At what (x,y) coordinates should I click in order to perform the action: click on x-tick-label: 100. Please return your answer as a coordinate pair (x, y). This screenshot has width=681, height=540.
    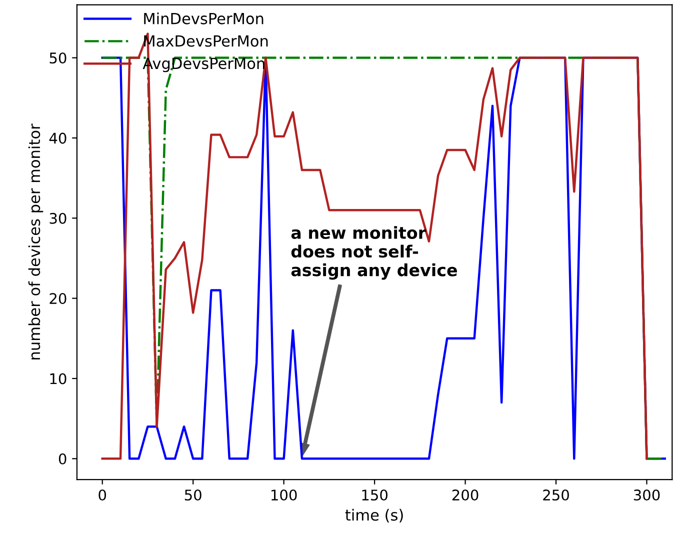
    Looking at the image, I should click on (284, 495).